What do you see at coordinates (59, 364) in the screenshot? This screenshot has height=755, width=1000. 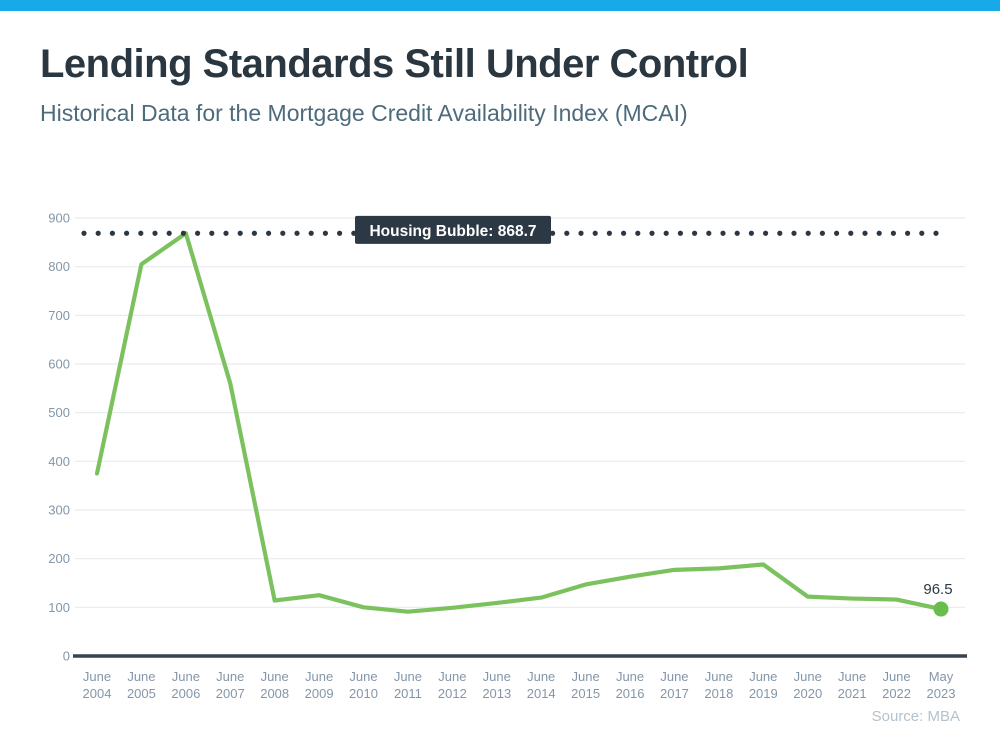 I see `svg-text: 600` at bounding box center [59, 364].